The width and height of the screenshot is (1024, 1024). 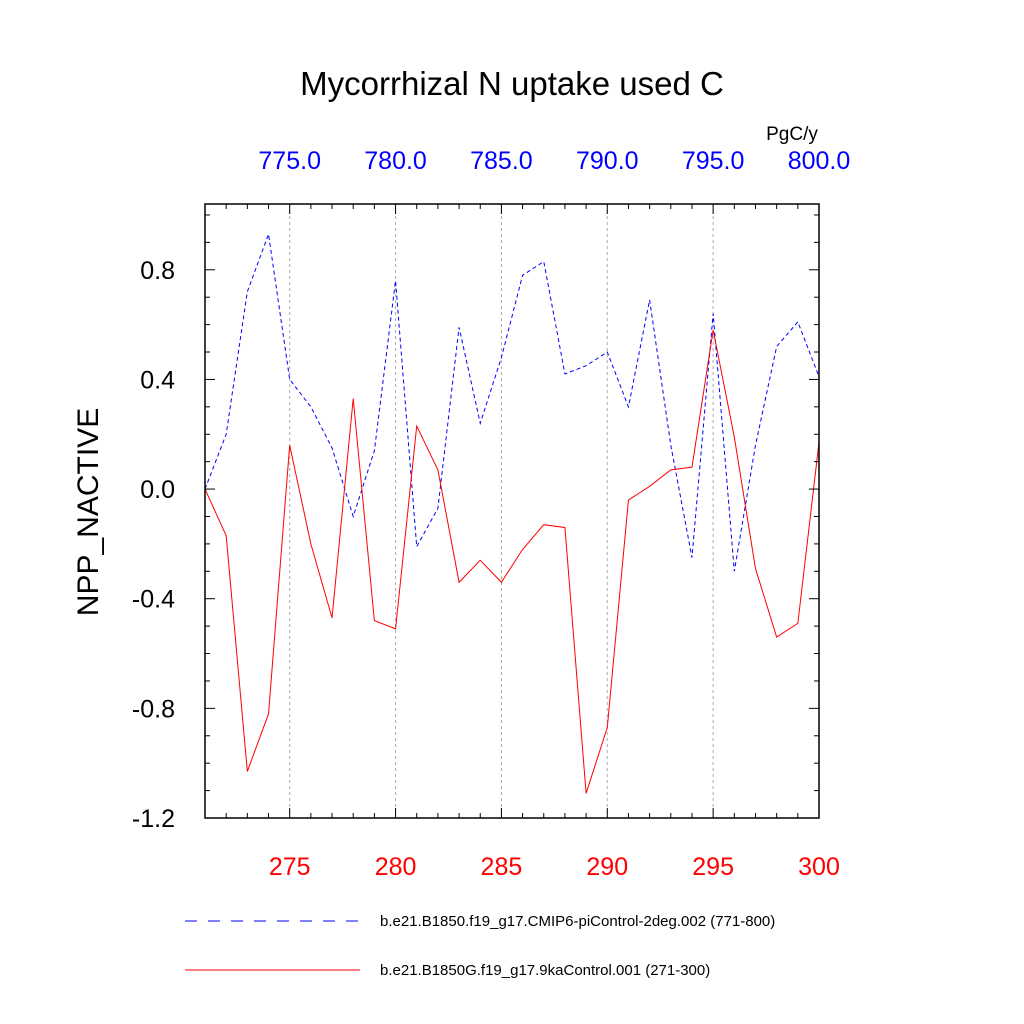 What do you see at coordinates (512, 83) in the screenshot?
I see `chart-title: Mycorrhizal N uptake used C` at bounding box center [512, 83].